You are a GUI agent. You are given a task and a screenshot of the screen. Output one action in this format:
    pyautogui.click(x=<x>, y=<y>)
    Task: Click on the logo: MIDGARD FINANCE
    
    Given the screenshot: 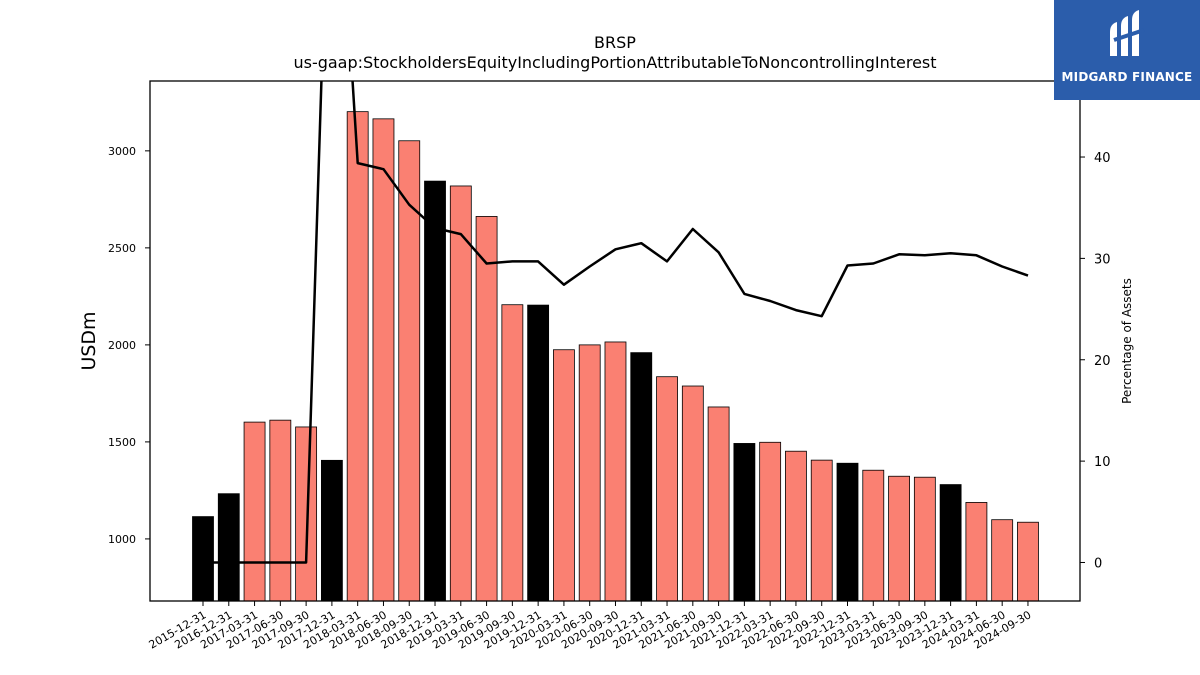 What is the action you would take?
    pyautogui.click(x=1127, y=50)
    